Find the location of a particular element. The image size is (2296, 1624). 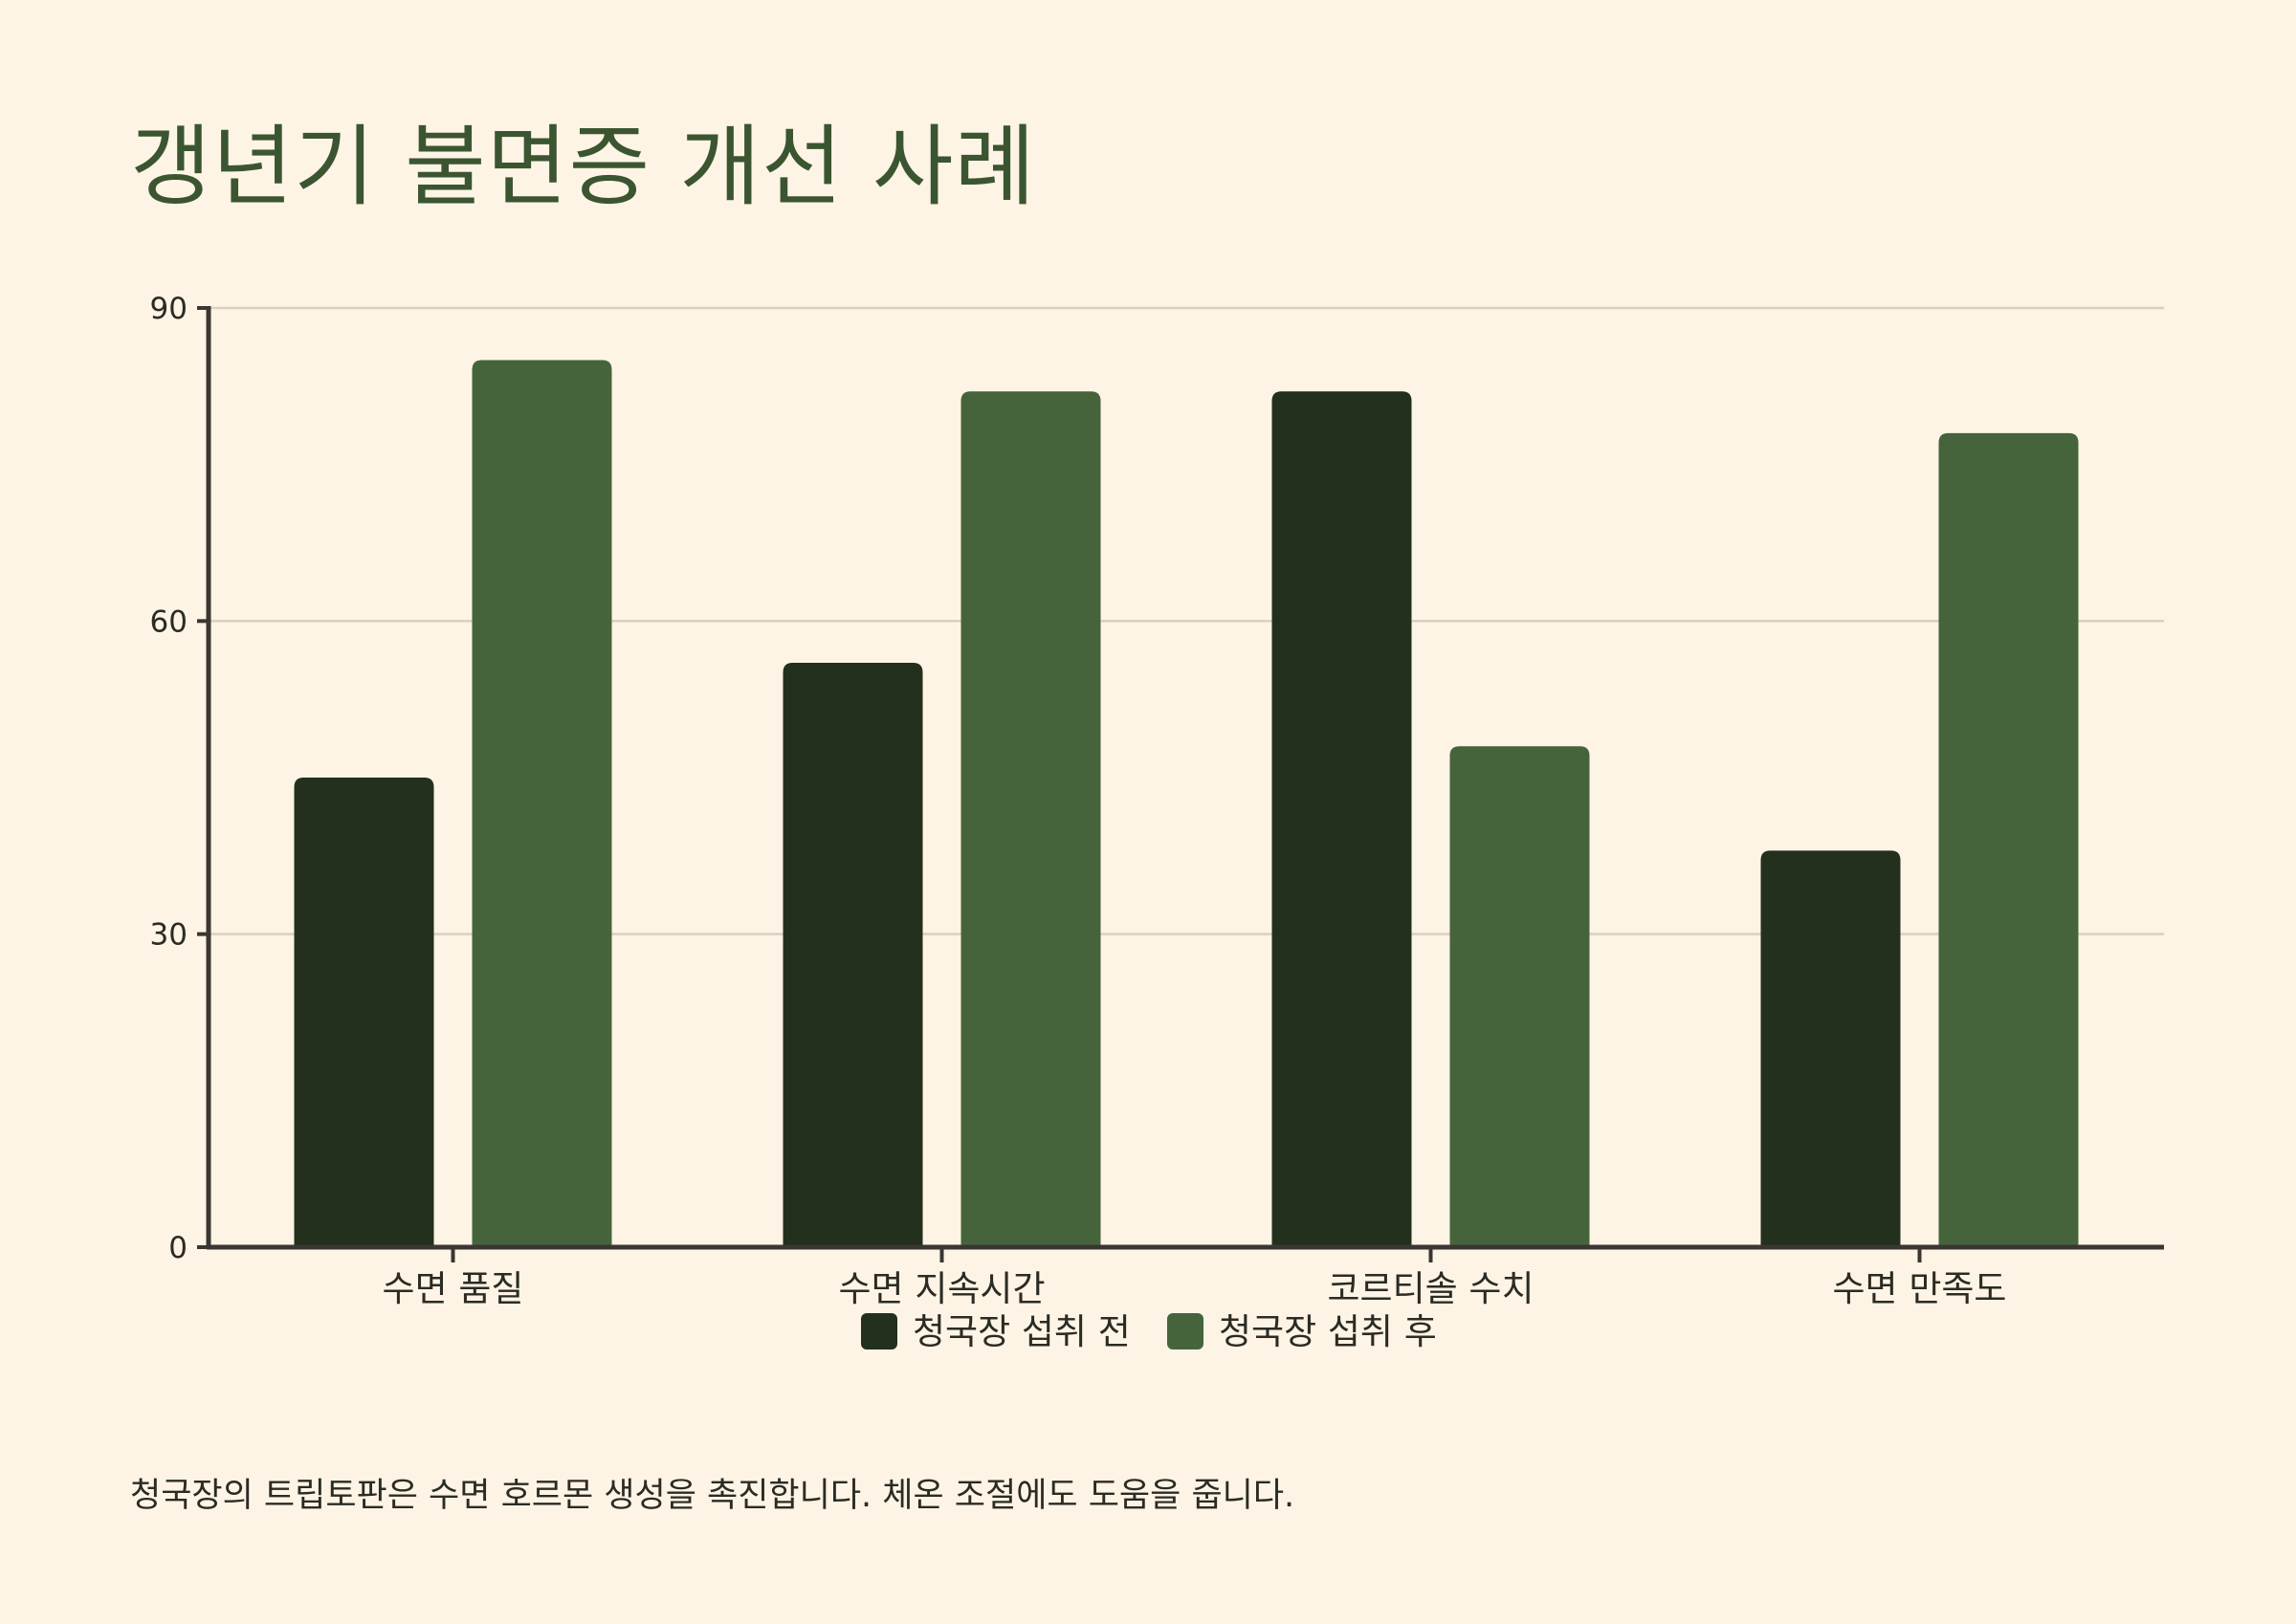

legend-label: 청국장 섭취 후 is located at coordinates (1328, 1332).